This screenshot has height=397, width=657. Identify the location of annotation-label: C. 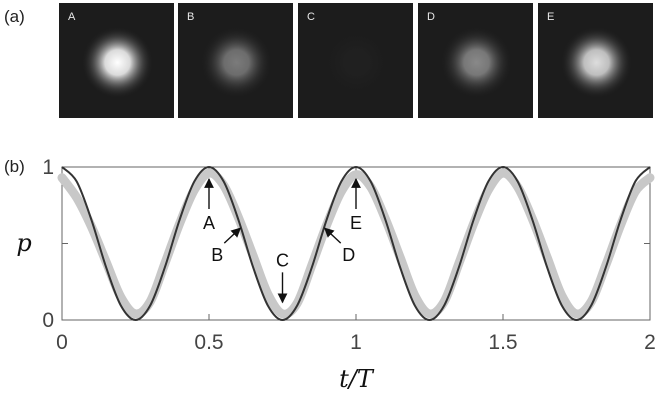
(282, 260).